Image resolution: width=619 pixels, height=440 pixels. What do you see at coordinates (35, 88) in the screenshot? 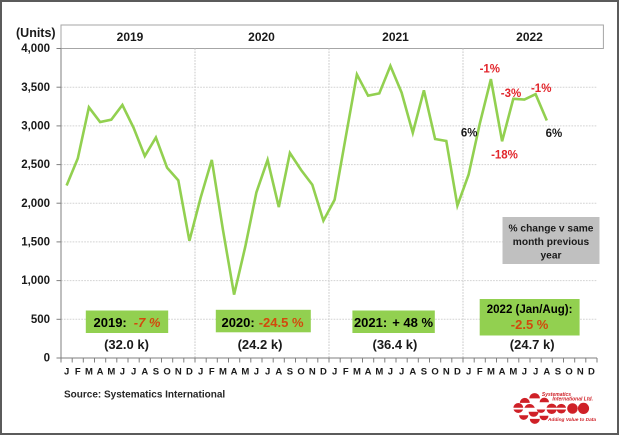
I see `svg-text: 3,500` at bounding box center [35, 88].